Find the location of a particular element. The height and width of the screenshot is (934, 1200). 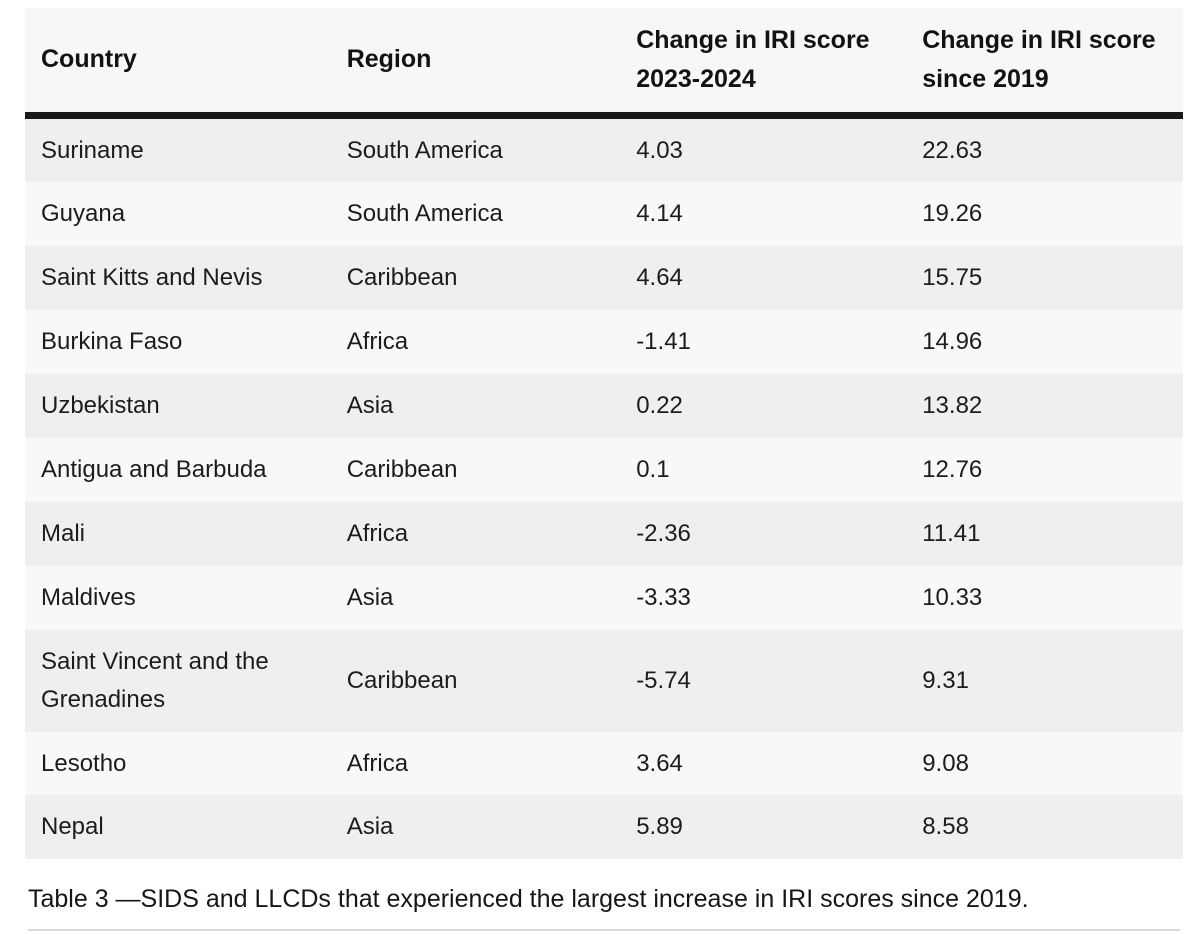

table-row: Burkina Faso Africa -1.41 14.96 is located at coordinates (604, 342).